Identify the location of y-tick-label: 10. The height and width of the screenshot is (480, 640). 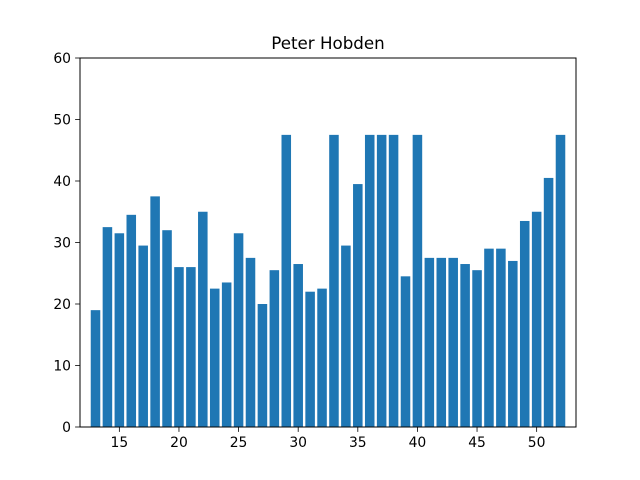
(62, 367).